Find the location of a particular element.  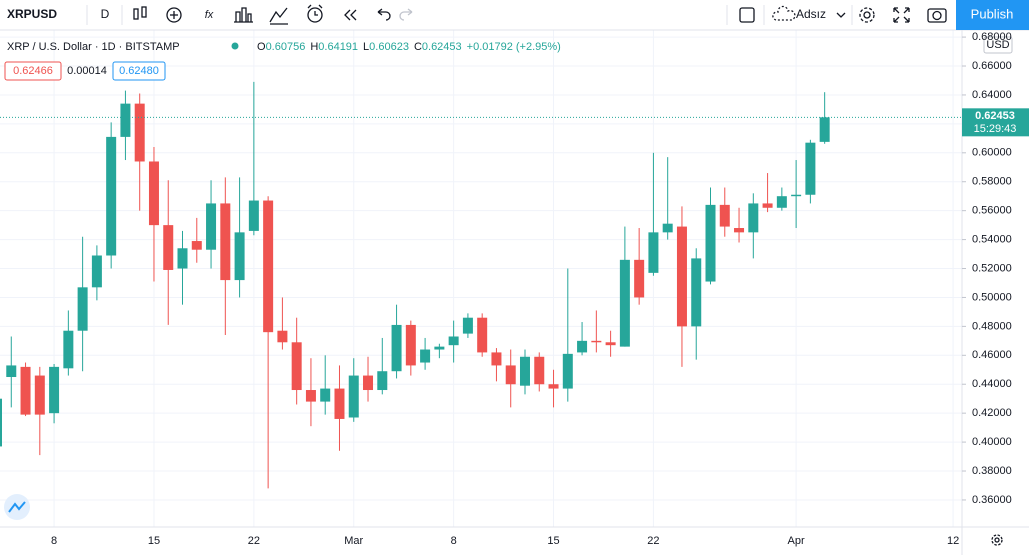

buy-price: 0.62480 is located at coordinates (139, 71).